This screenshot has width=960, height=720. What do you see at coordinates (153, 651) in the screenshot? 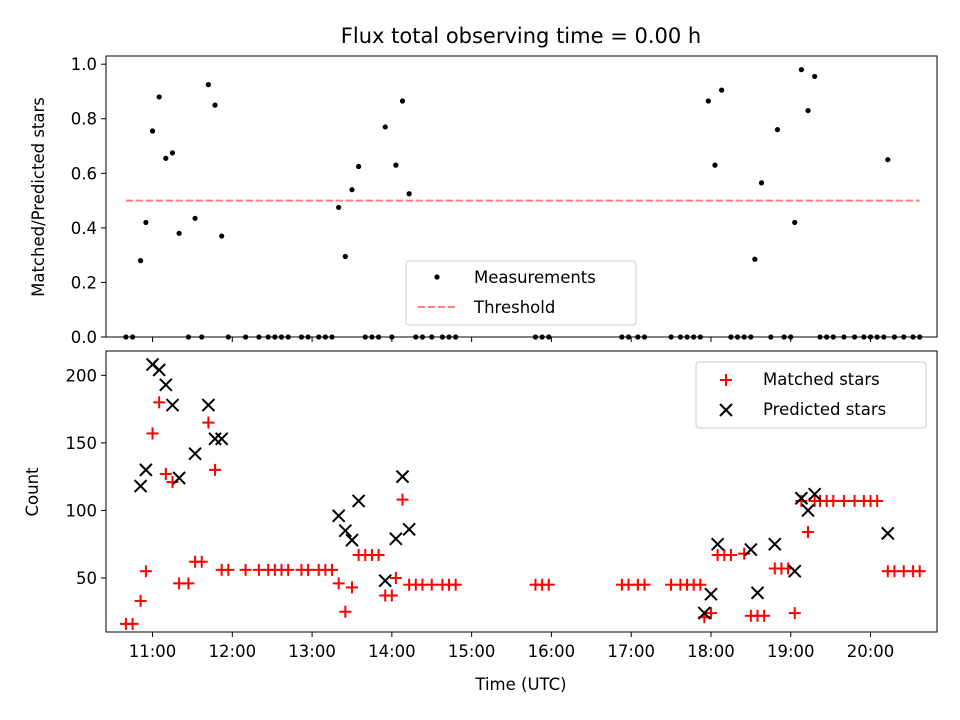
I see `x-tick-label: 11:00` at bounding box center [153, 651].